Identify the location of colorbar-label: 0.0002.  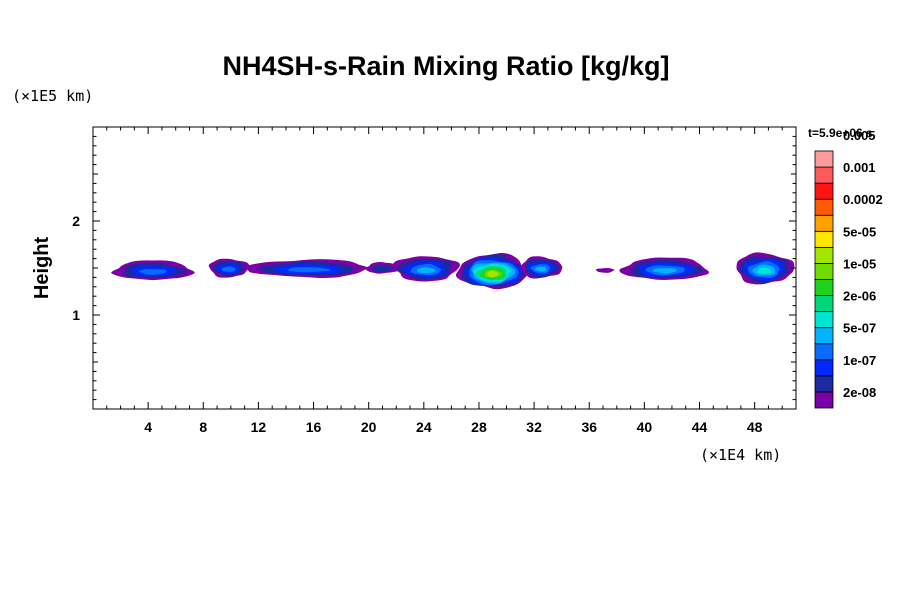
(863, 199).